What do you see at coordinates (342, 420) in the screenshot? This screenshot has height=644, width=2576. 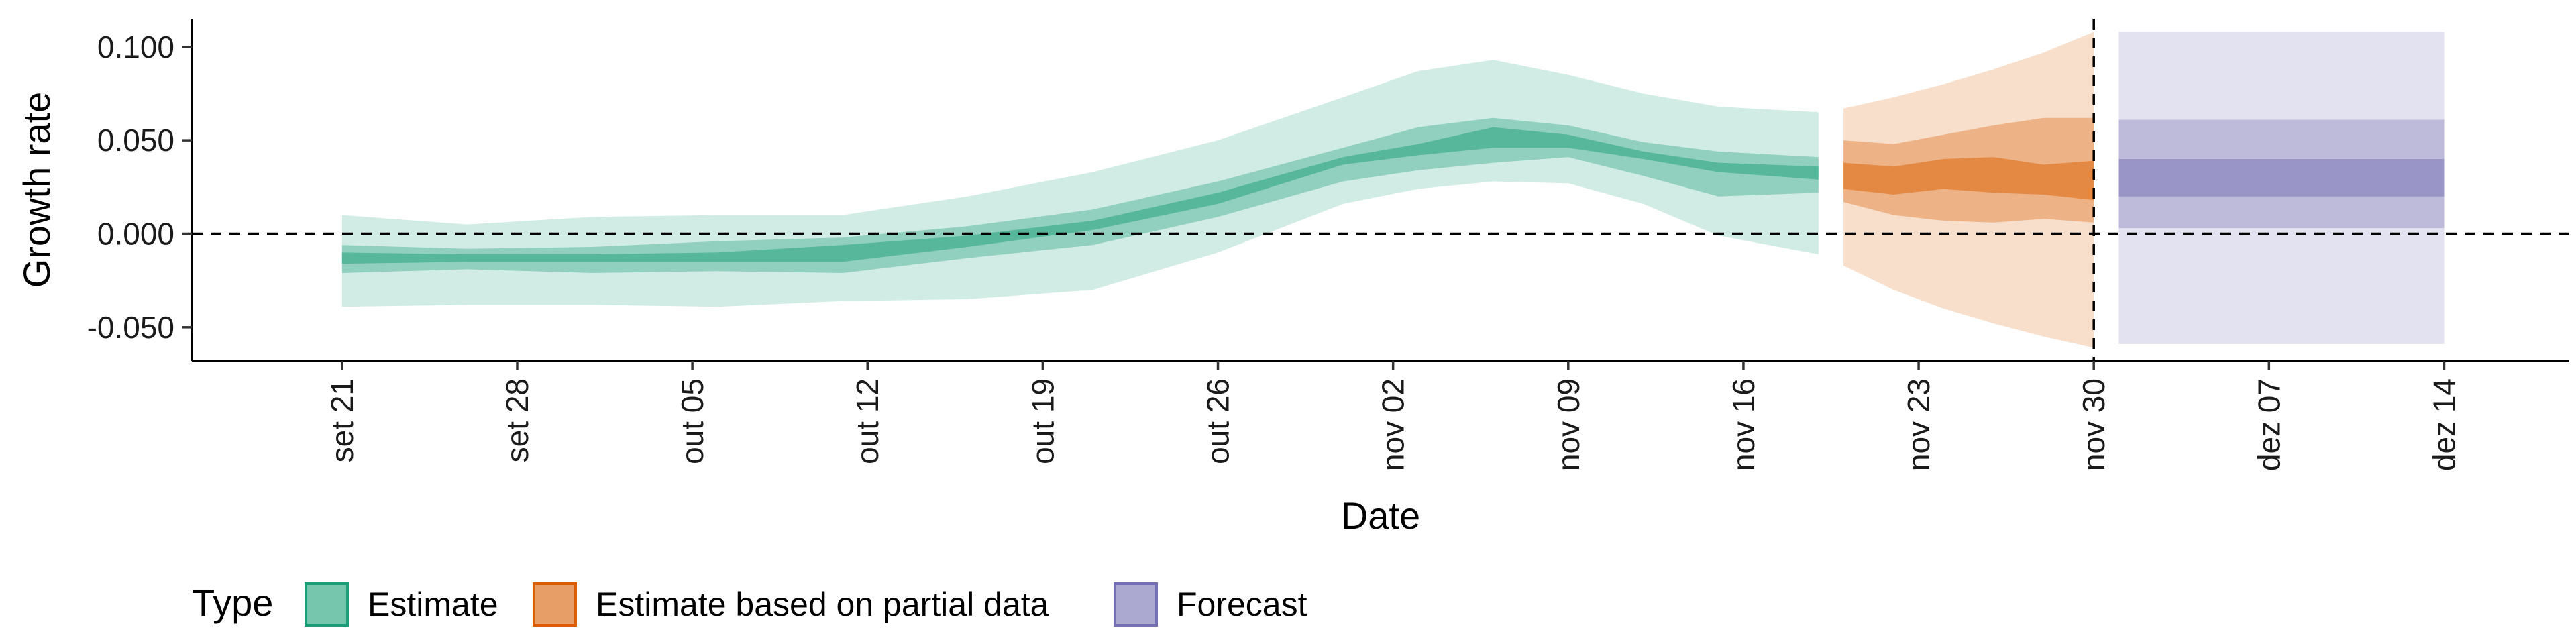 I see `x-tick-label: set 21` at bounding box center [342, 420].